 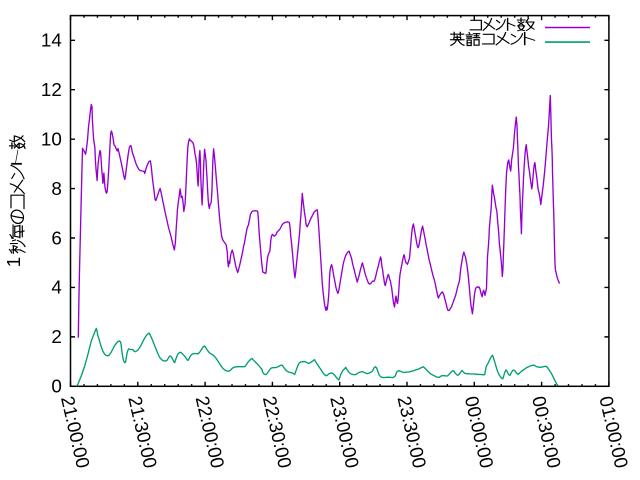 What do you see at coordinates (56, 287) in the screenshot?
I see `svg-text: 4` at bounding box center [56, 287].